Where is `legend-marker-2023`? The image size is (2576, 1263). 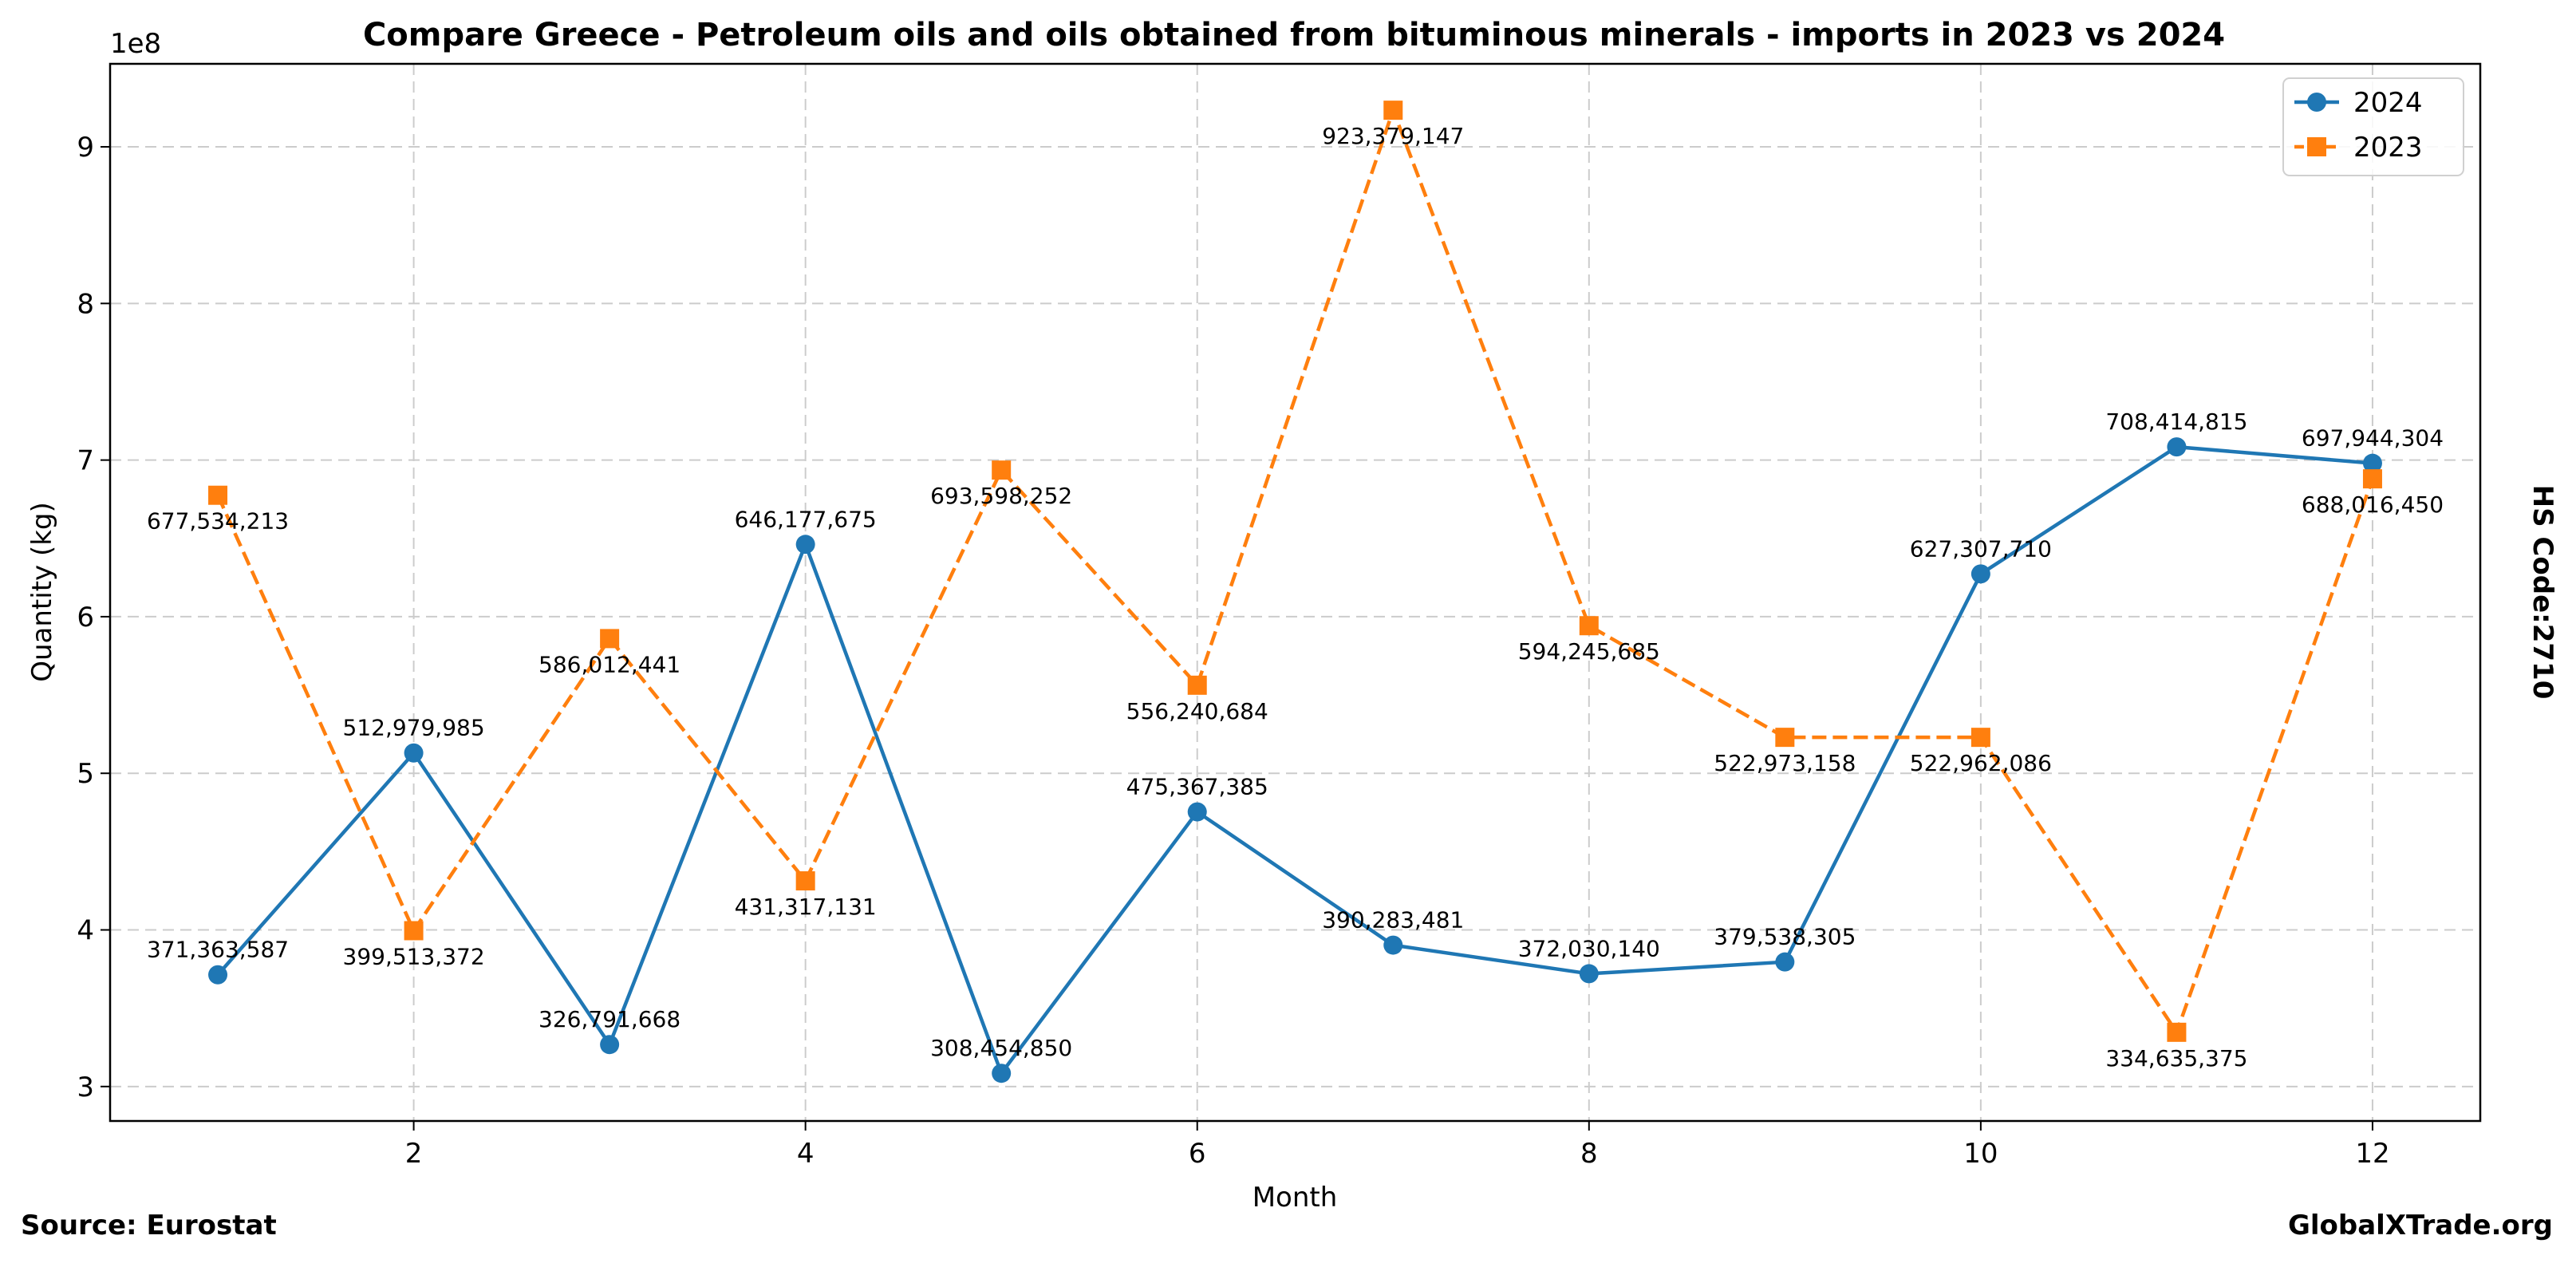
legend-marker-2023 is located at coordinates (2316, 146).